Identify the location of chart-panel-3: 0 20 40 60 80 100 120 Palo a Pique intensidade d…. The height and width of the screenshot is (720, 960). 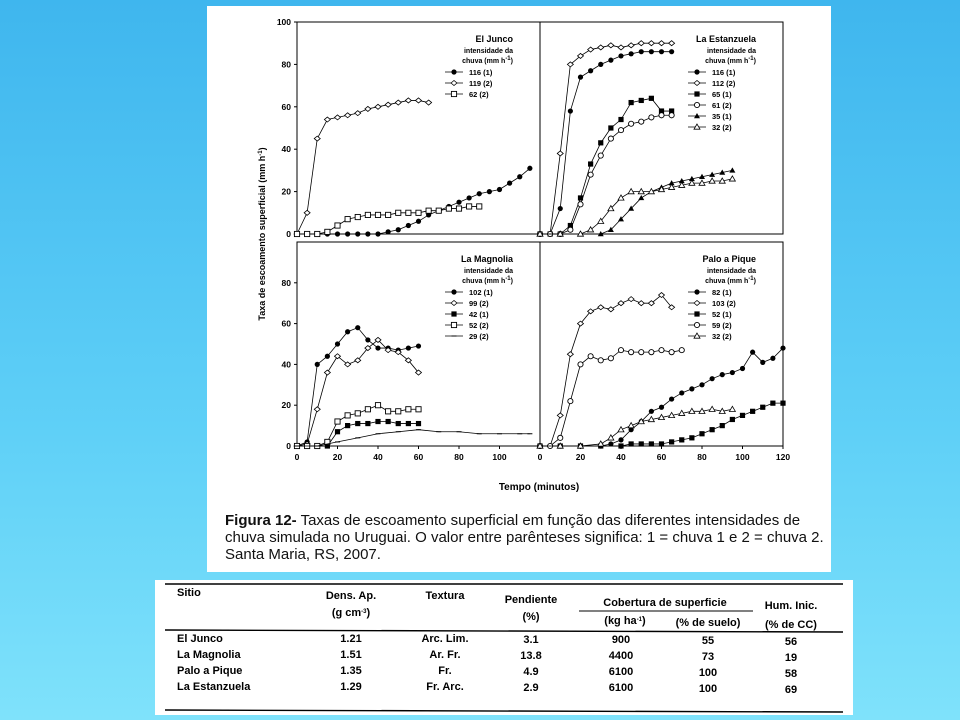
(663, 351).